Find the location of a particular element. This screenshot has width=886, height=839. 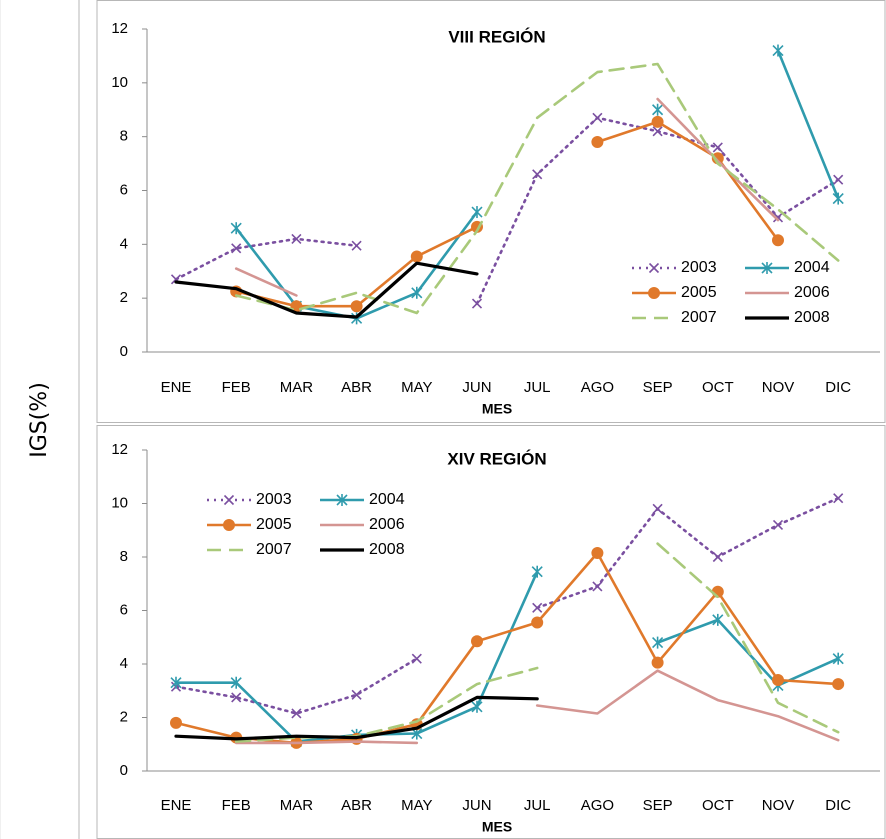

chart1-series-2003-point-jun is located at coordinates (477, 303).